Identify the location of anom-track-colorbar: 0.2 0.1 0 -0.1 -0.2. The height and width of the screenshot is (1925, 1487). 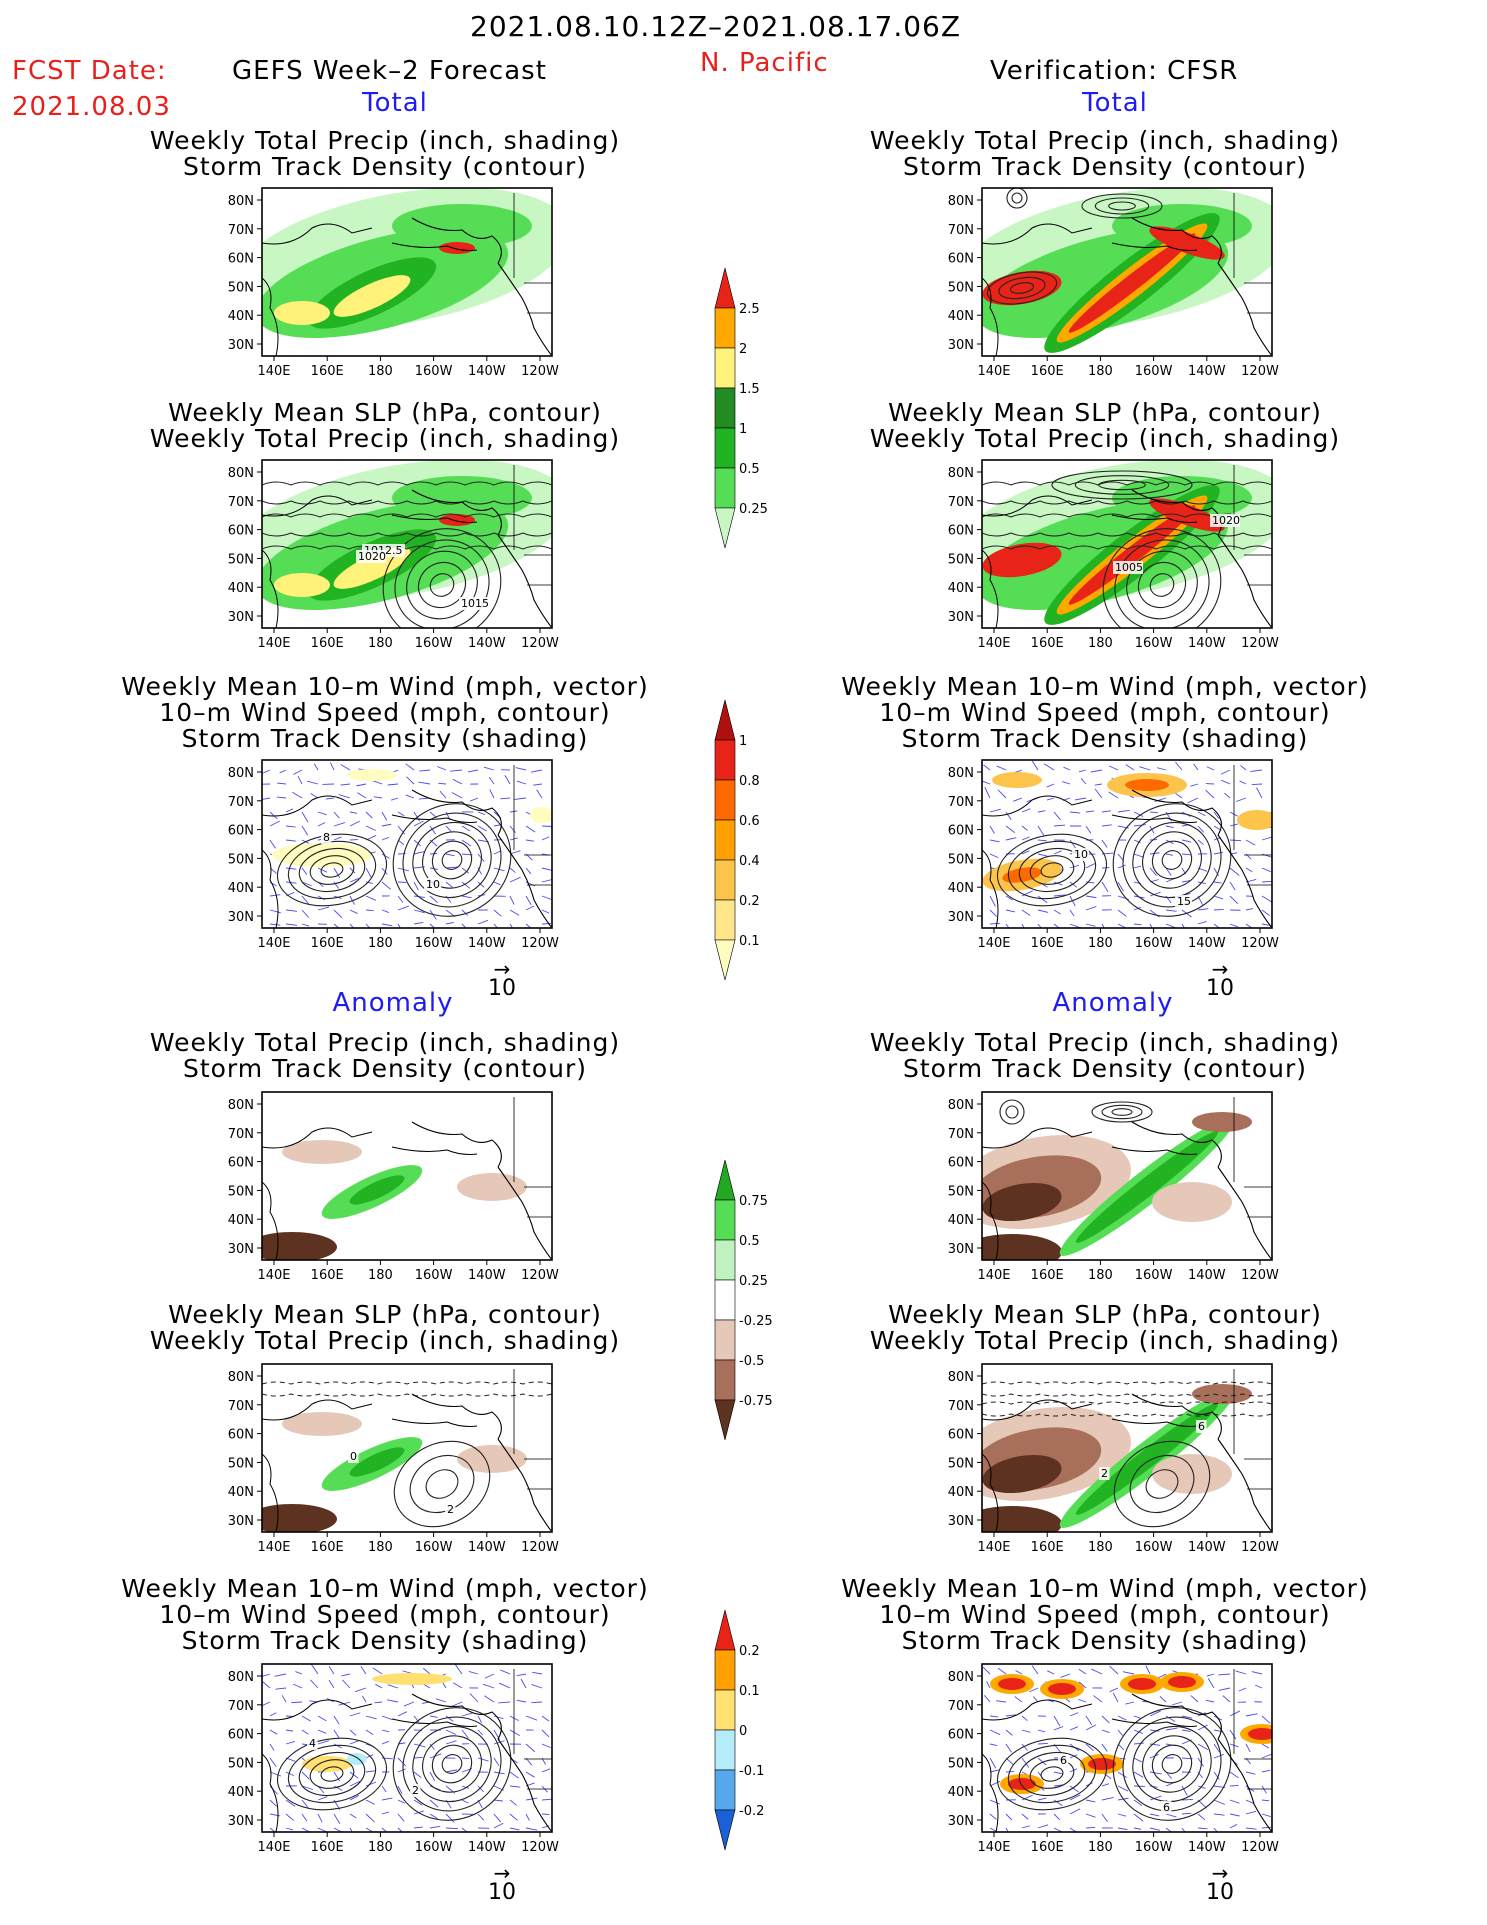
(739, 1730).